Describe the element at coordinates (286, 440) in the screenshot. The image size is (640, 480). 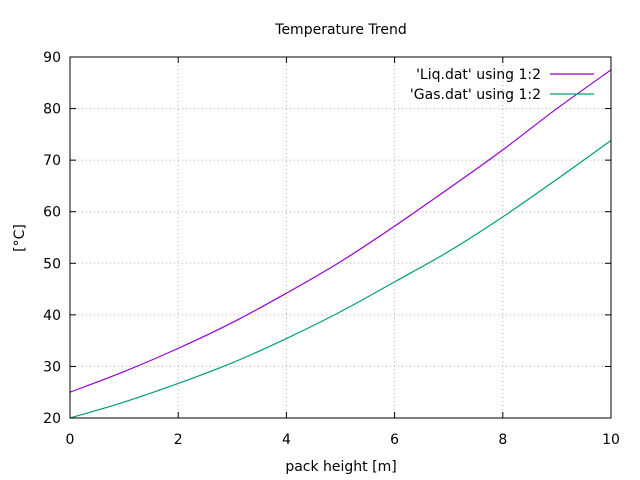
I see `x-tick-label: 4` at that location.